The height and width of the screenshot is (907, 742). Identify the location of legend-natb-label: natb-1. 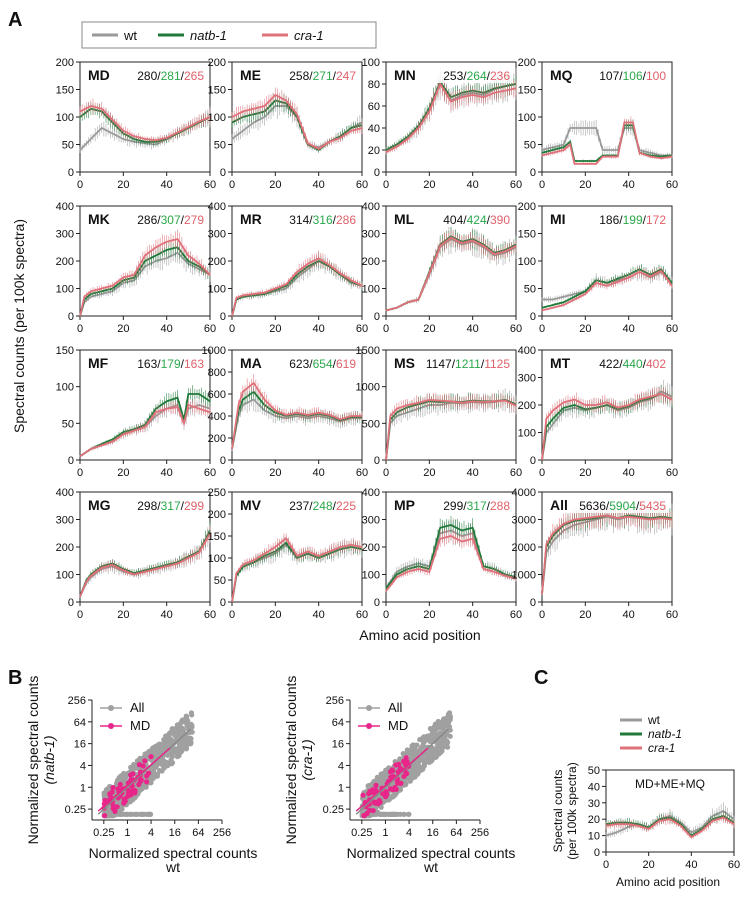
(208, 35).